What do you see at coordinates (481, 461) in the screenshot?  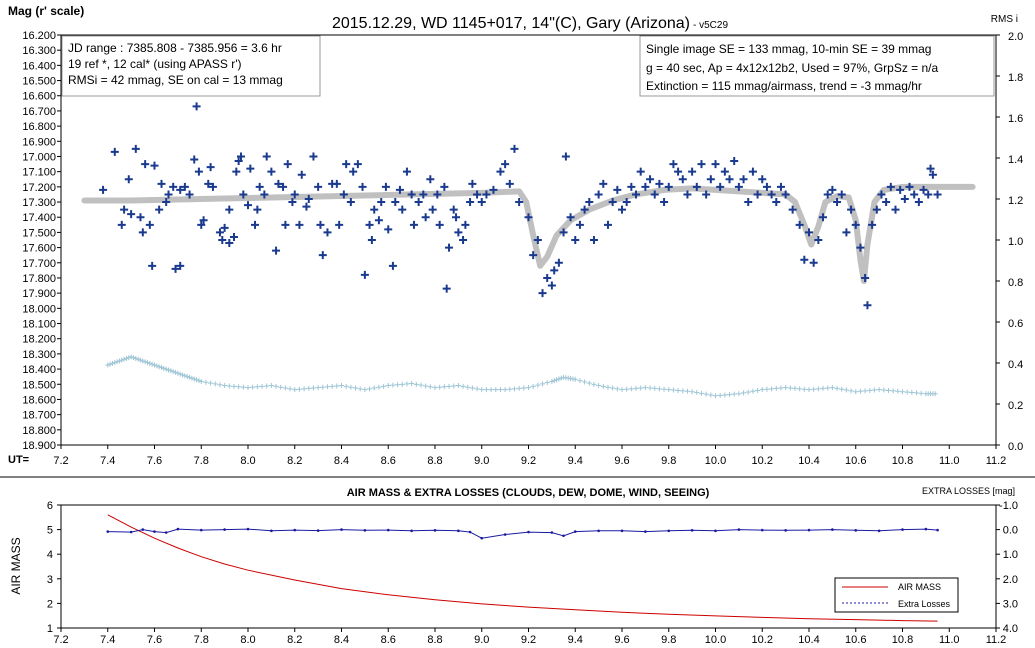 I see `top-x-tick-label: 9.0` at bounding box center [481, 461].